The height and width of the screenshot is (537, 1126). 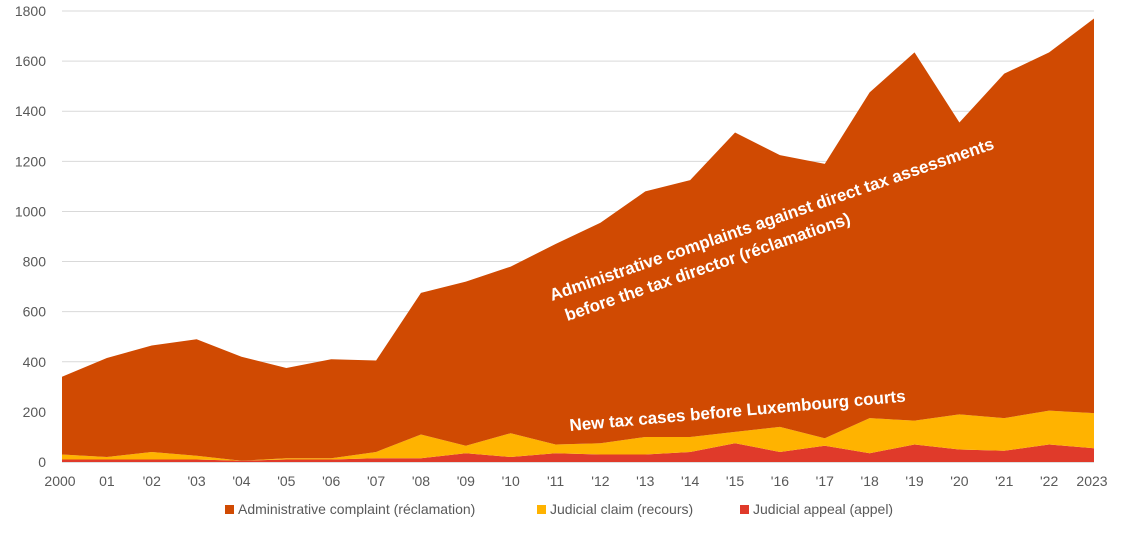 I want to click on x-tick-label: '03, so click(x=196, y=481).